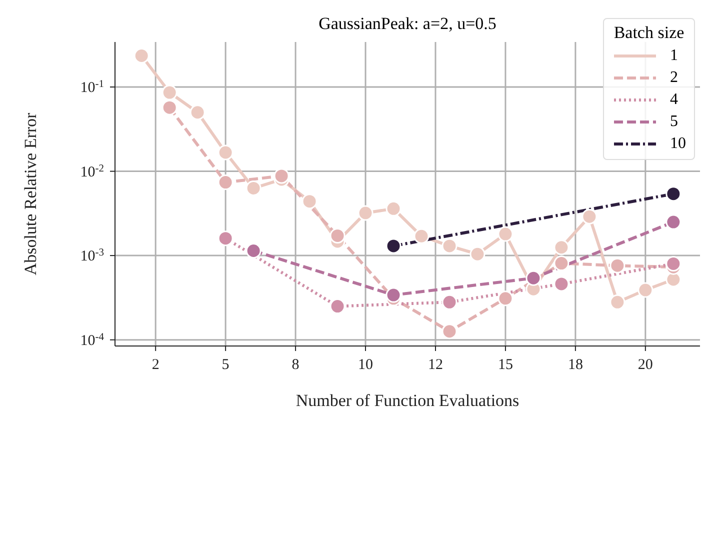 The height and width of the screenshot is (560, 703). What do you see at coordinates (649, 33) in the screenshot?
I see `legend-title: Batch size` at bounding box center [649, 33].